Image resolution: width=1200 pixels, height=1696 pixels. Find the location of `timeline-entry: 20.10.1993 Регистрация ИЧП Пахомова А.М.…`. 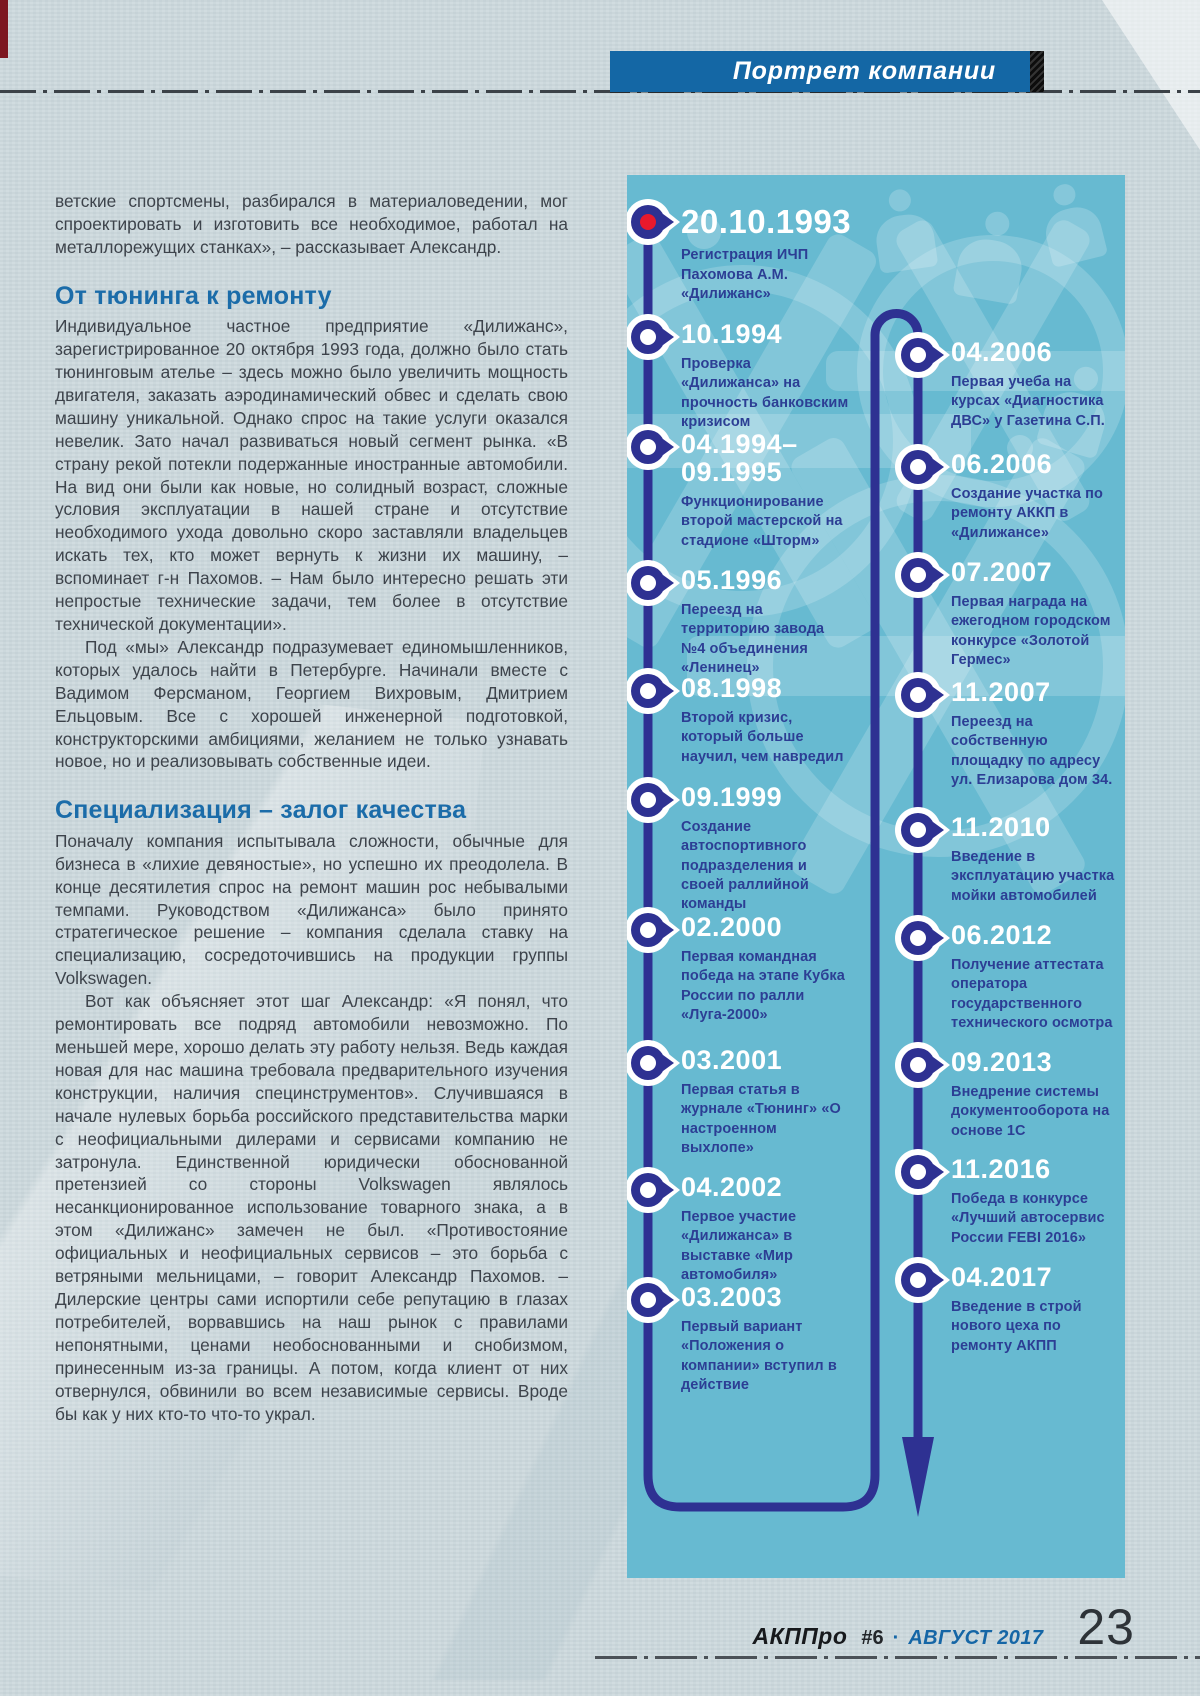

timeline-entry: 20.10.1993 Регистрация ИЧП Пахомова А.М.… is located at coordinates (754, 251).